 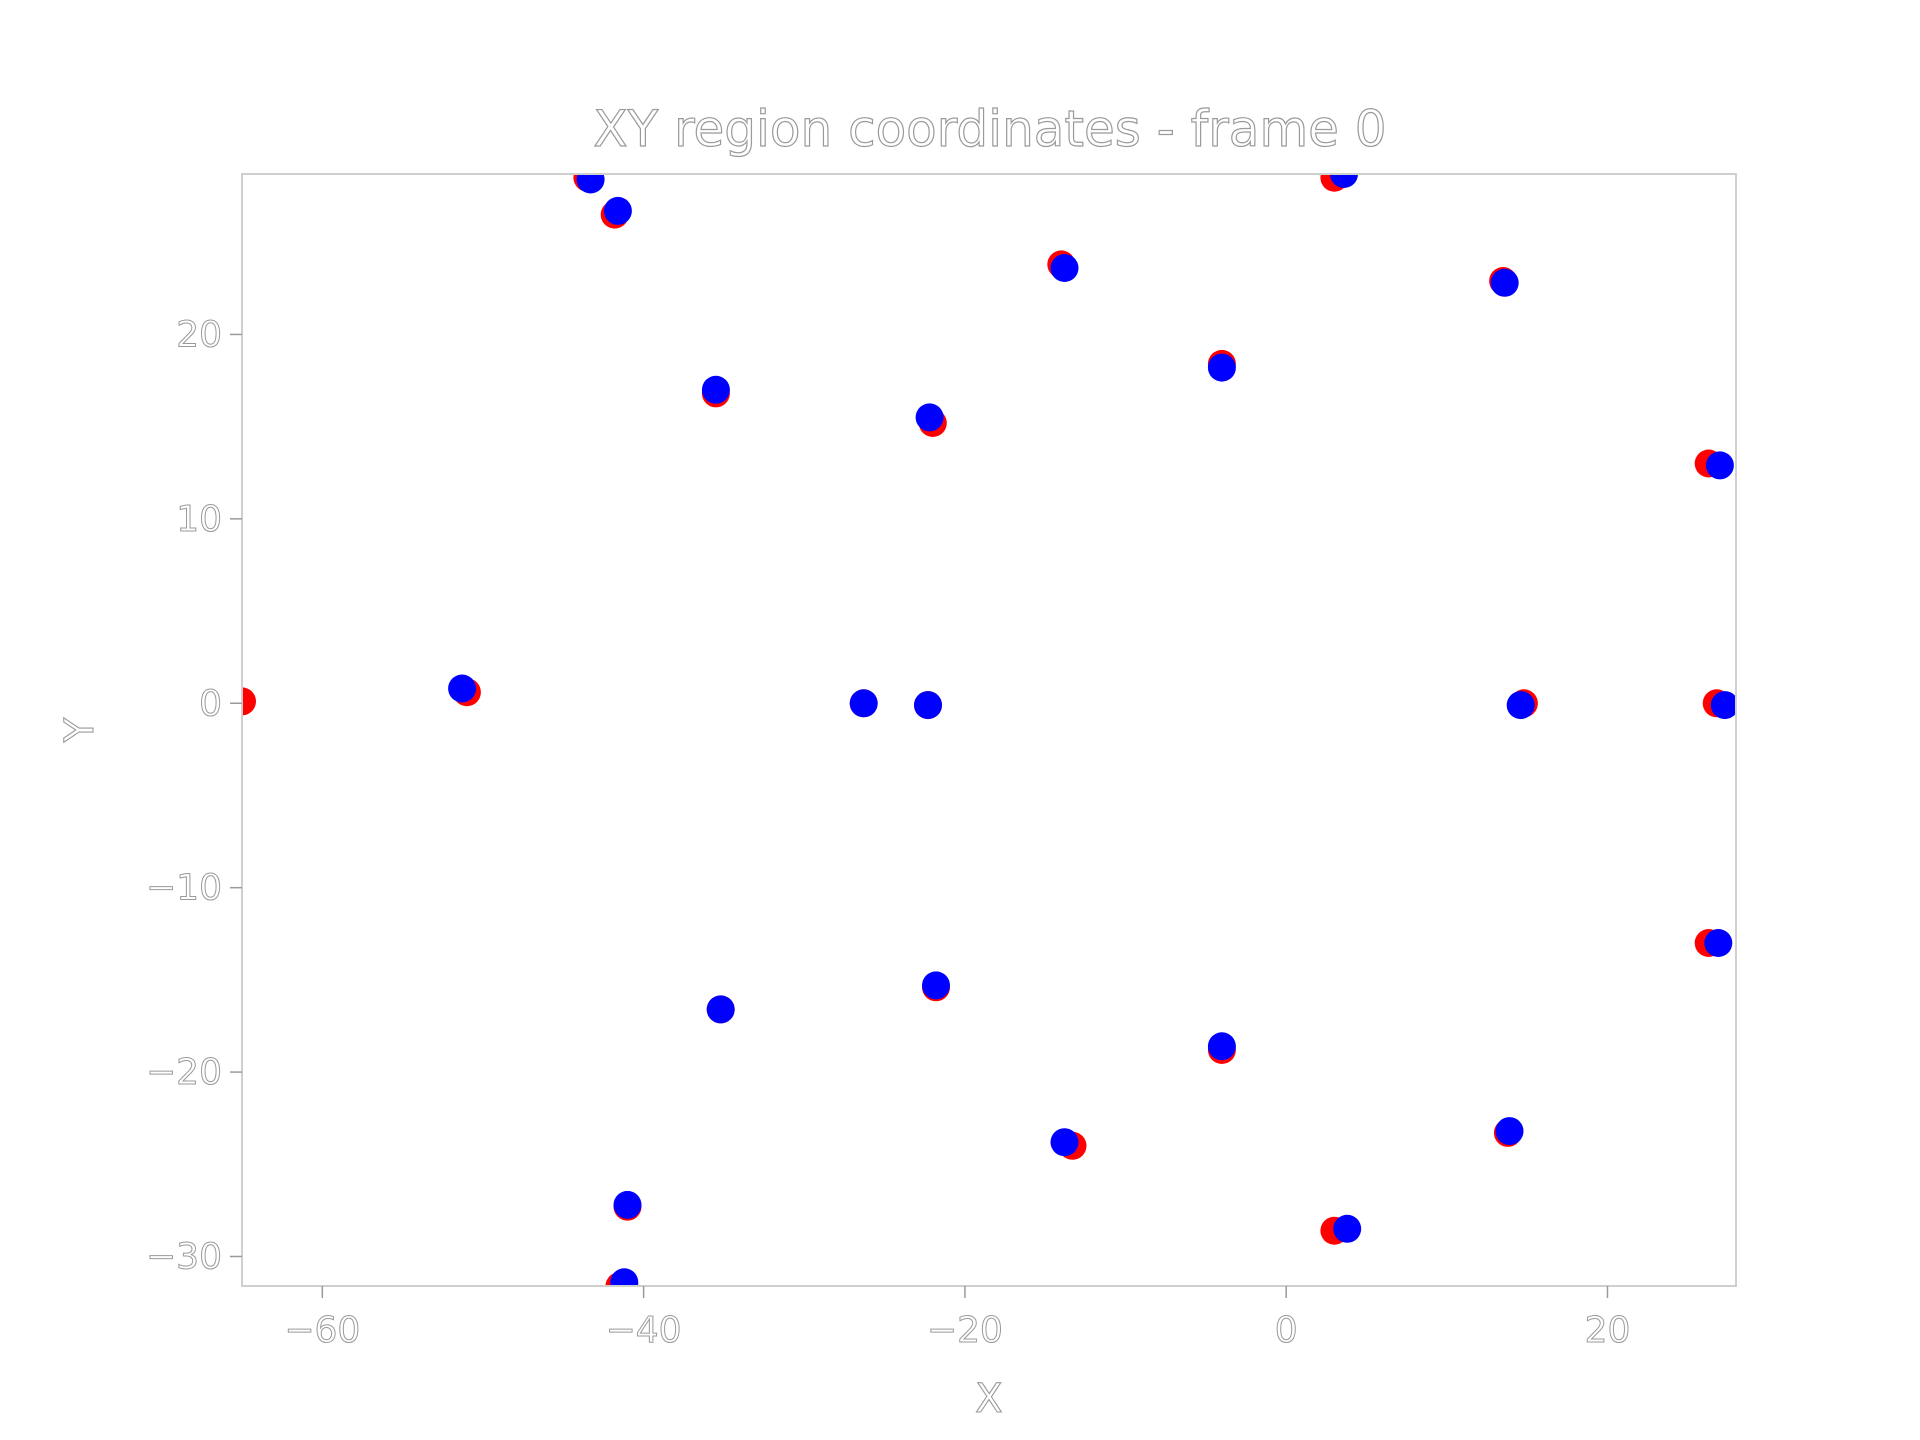 What do you see at coordinates (1286, 1330) in the screenshot?
I see `x-tick-label: 0` at bounding box center [1286, 1330].